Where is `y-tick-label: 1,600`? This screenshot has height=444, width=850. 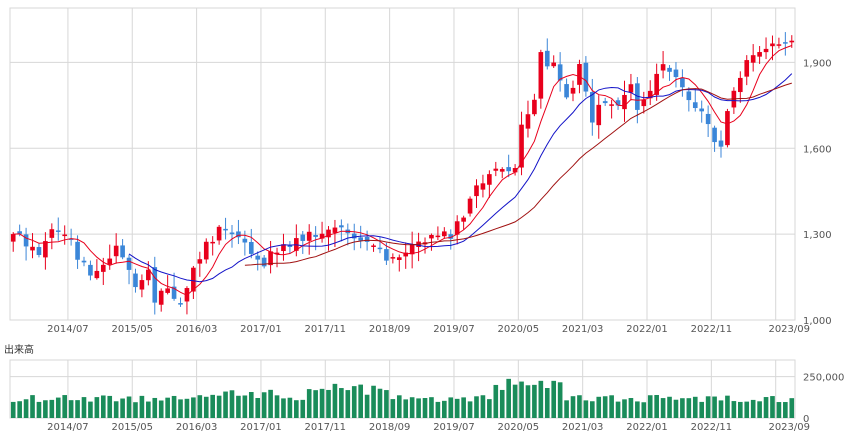
y-tick-label: 1,600 is located at coordinates (817, 149).